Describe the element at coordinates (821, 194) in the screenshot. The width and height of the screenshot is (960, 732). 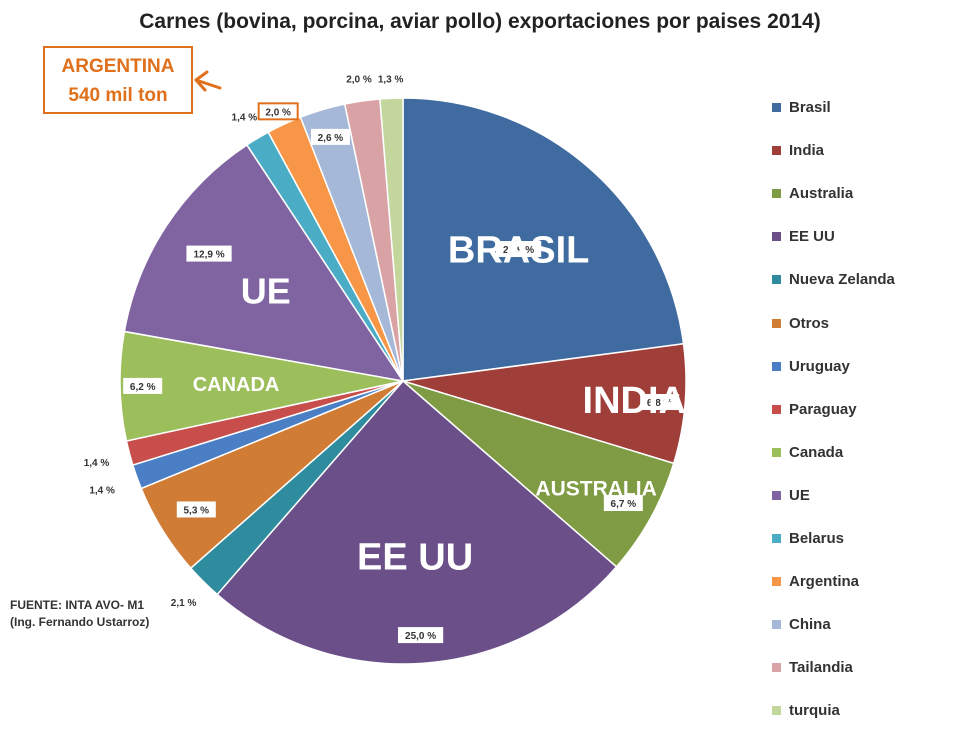
I see `legend-label: Australia` at that location.